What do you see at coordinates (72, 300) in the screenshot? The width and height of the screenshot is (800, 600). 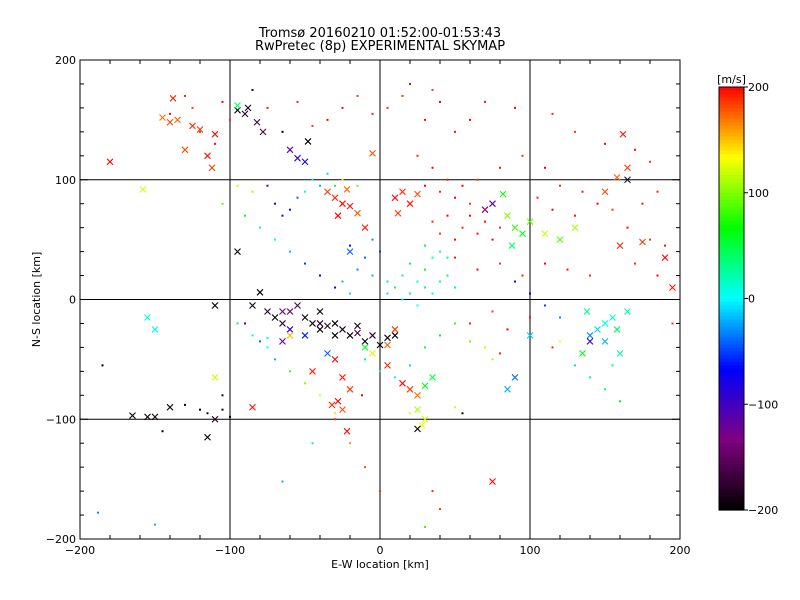 I see `y-tick-label: 0` at bounding box center [72, 300].